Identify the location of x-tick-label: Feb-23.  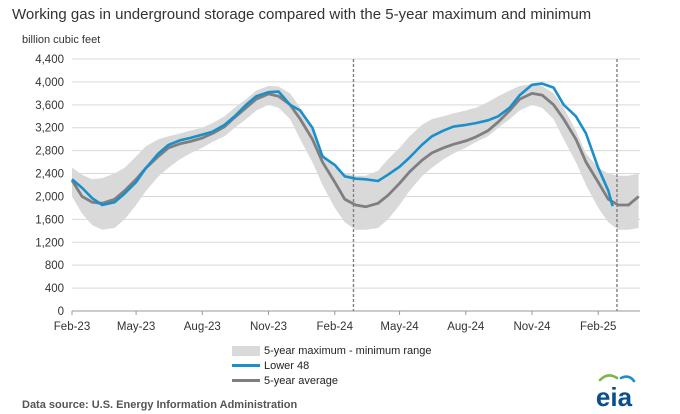
(72, 327).